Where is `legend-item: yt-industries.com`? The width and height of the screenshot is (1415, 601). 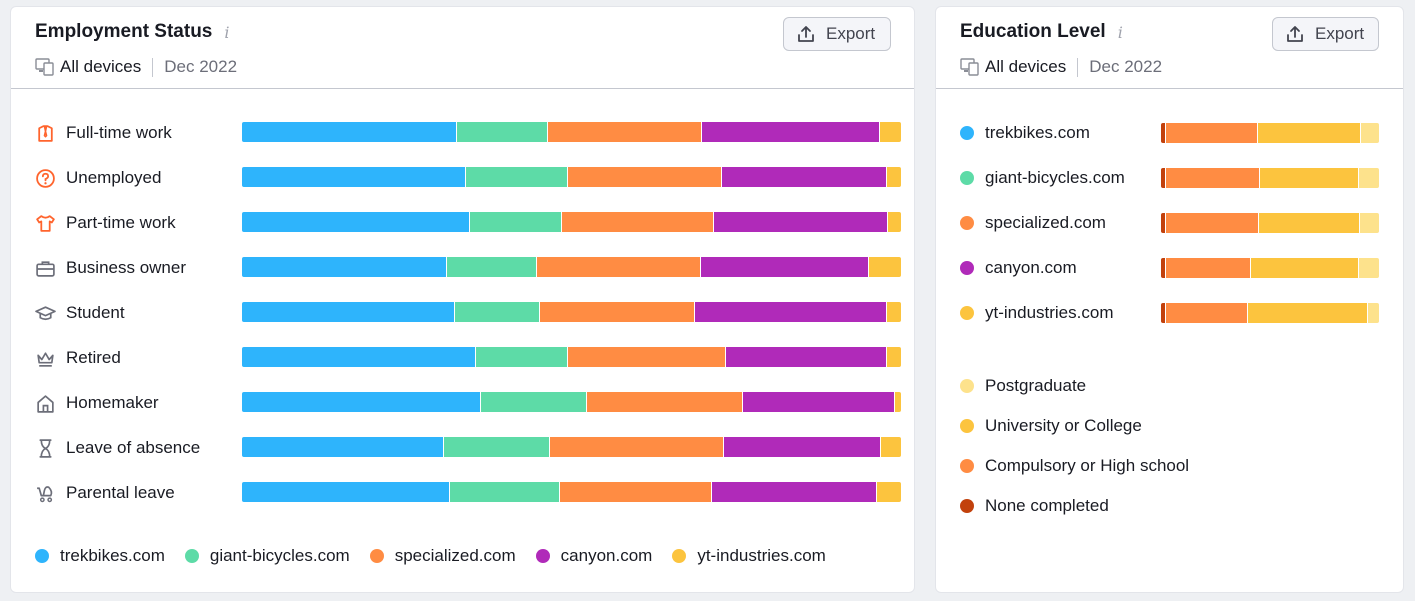 legend-item: yt-industries.com is located at coordinates (749, 556).